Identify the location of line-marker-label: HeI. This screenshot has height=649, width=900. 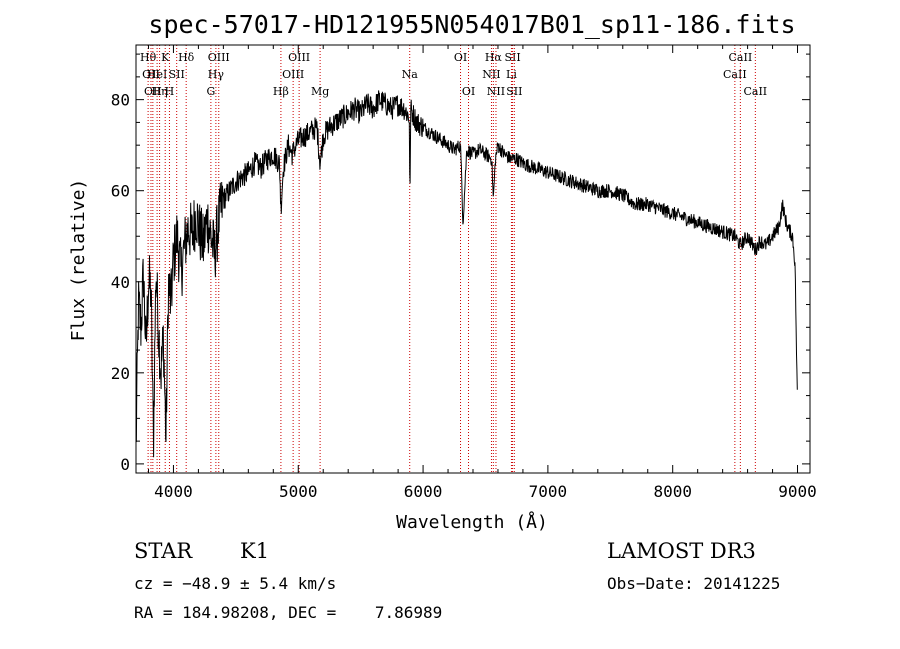
(157, 74).